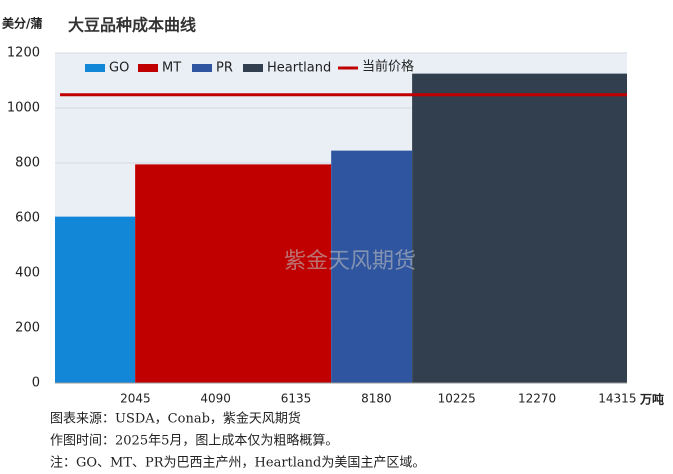 This screenshot has width=673, height=474. What do you see at coordinates (457, 399) in the screenshot?
I see `x-tick-label: 10225` at bounding box center [457, 399].